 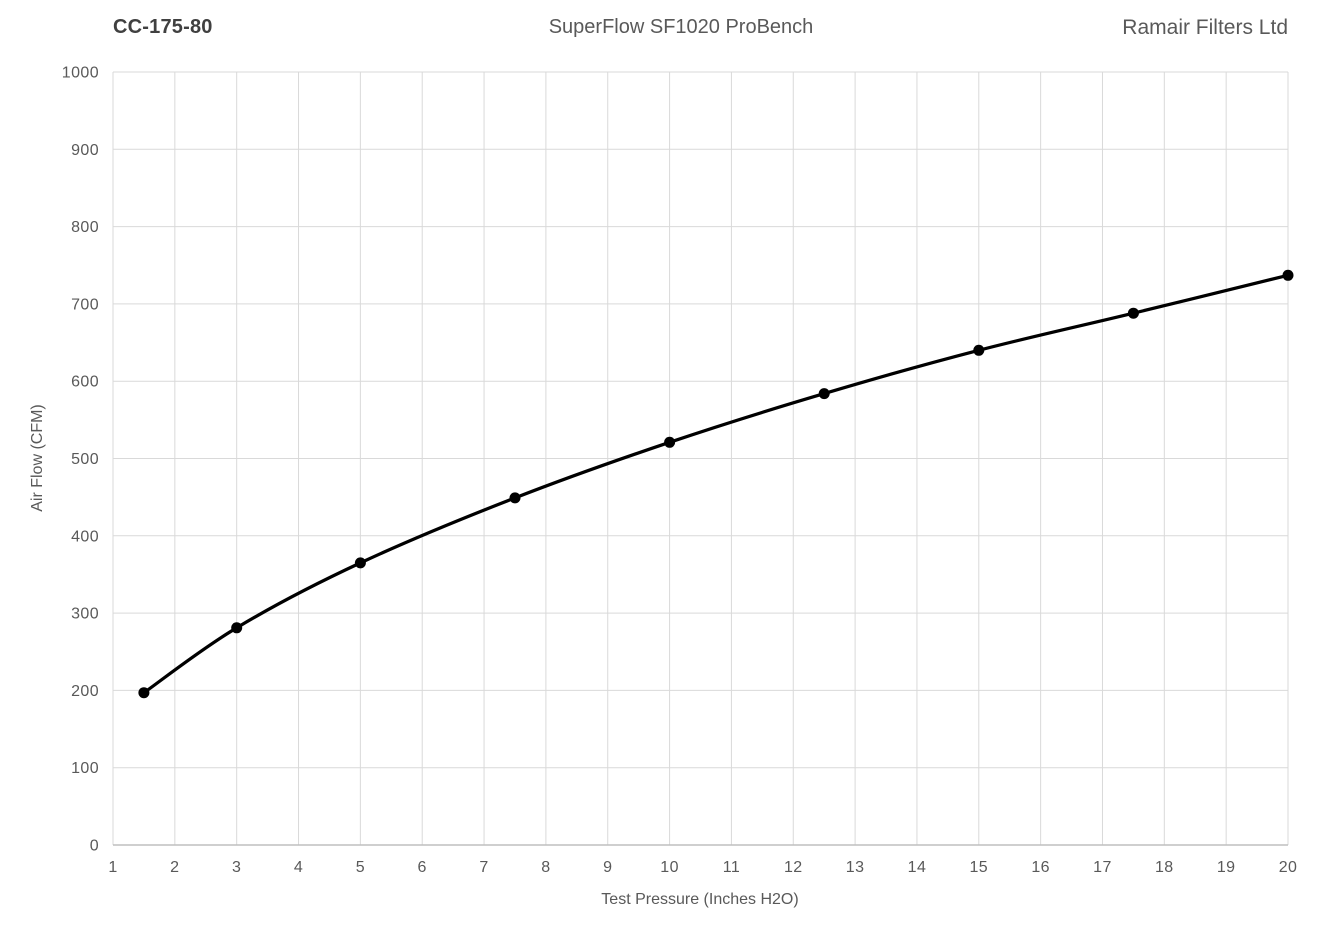 I want to click on x-axis-title: Test Pressure (Inches H2O), so click(x=700, y=899).